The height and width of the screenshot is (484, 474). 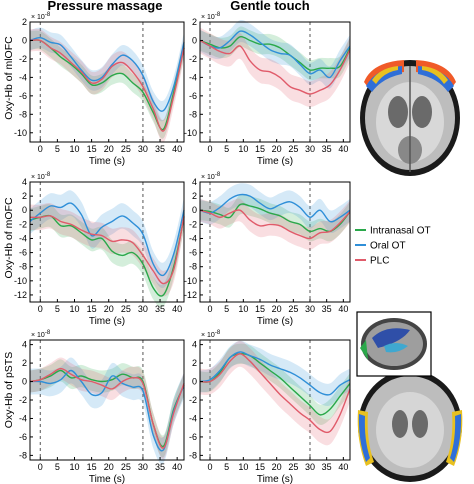 What do you see at coordinates (379, 261) in the screenshot?
I see `legend-label: PLC` at bounding box center [379, 261].